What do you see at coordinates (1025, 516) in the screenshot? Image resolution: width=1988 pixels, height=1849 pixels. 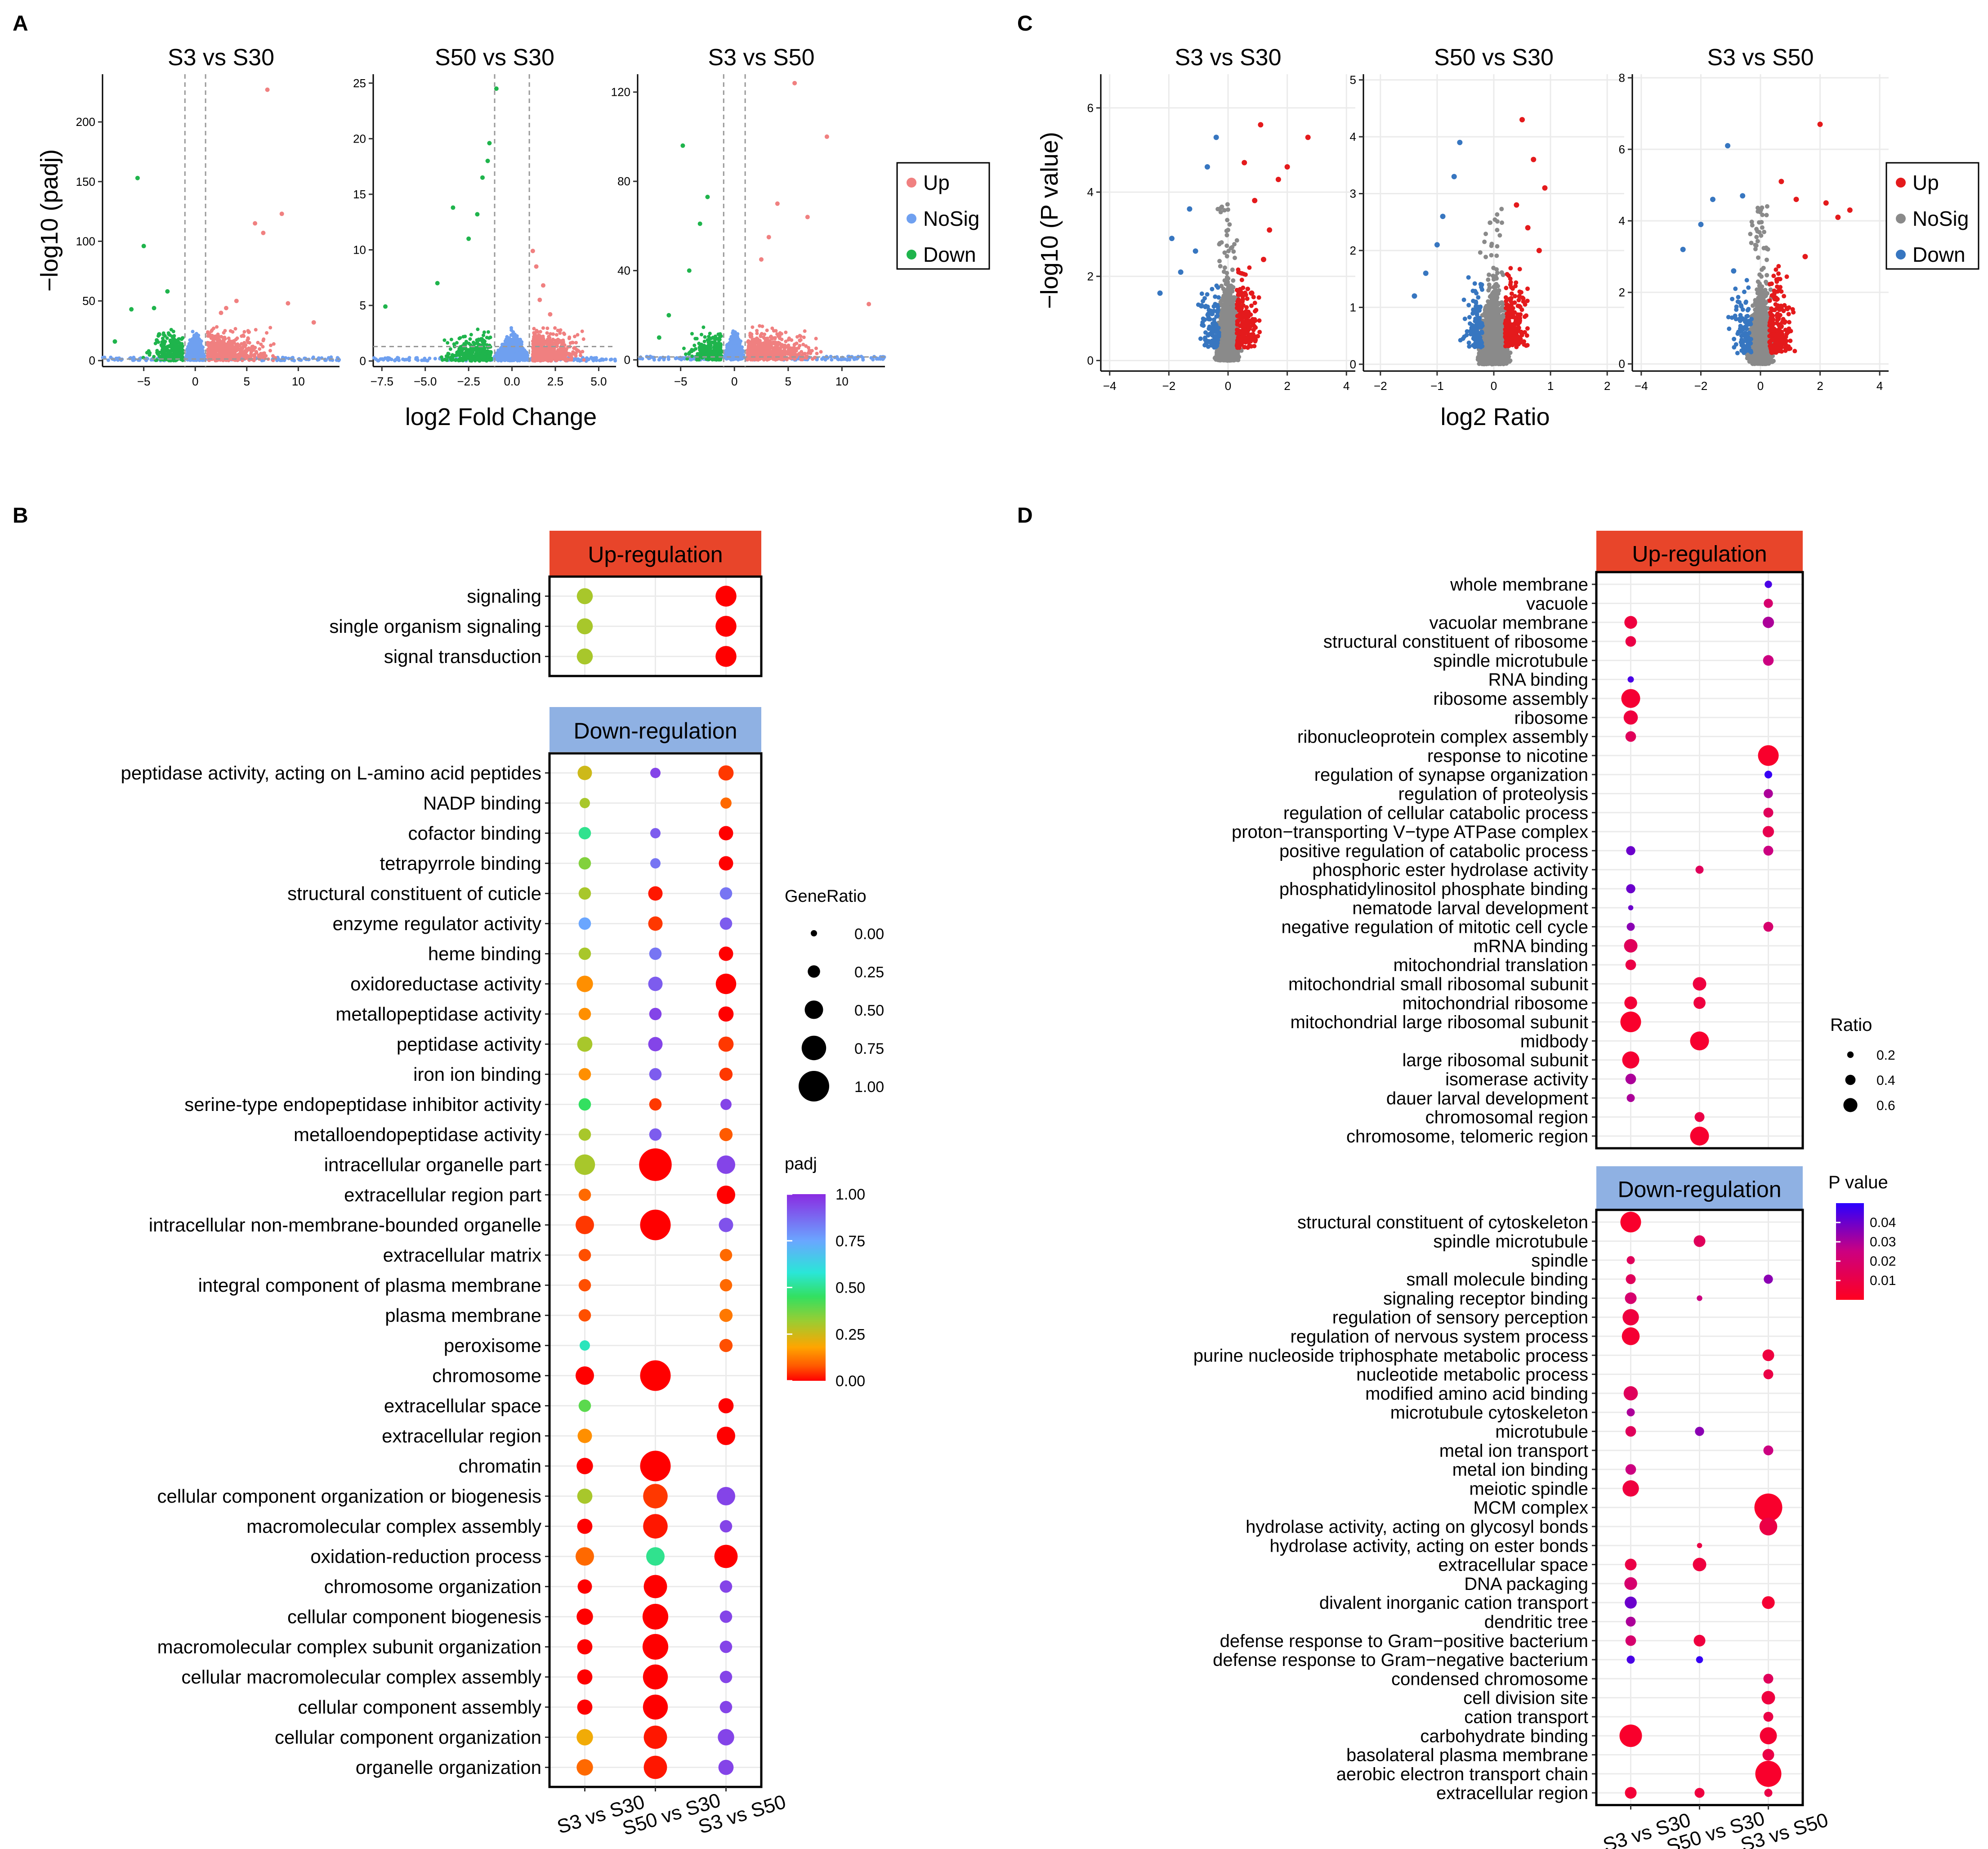 I see `panel-label-d: D` at bounding box center [1025, 516].